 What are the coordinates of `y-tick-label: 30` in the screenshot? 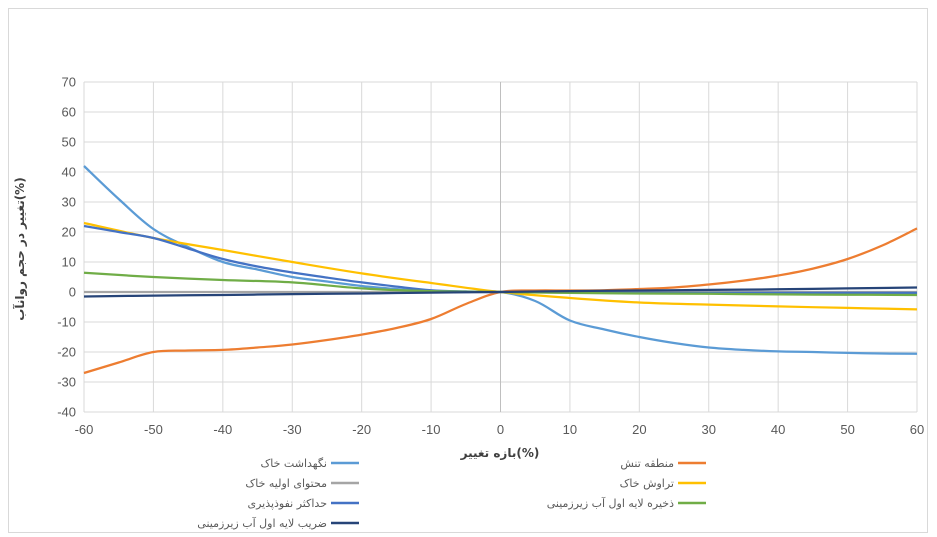 It's located at (69, 202).